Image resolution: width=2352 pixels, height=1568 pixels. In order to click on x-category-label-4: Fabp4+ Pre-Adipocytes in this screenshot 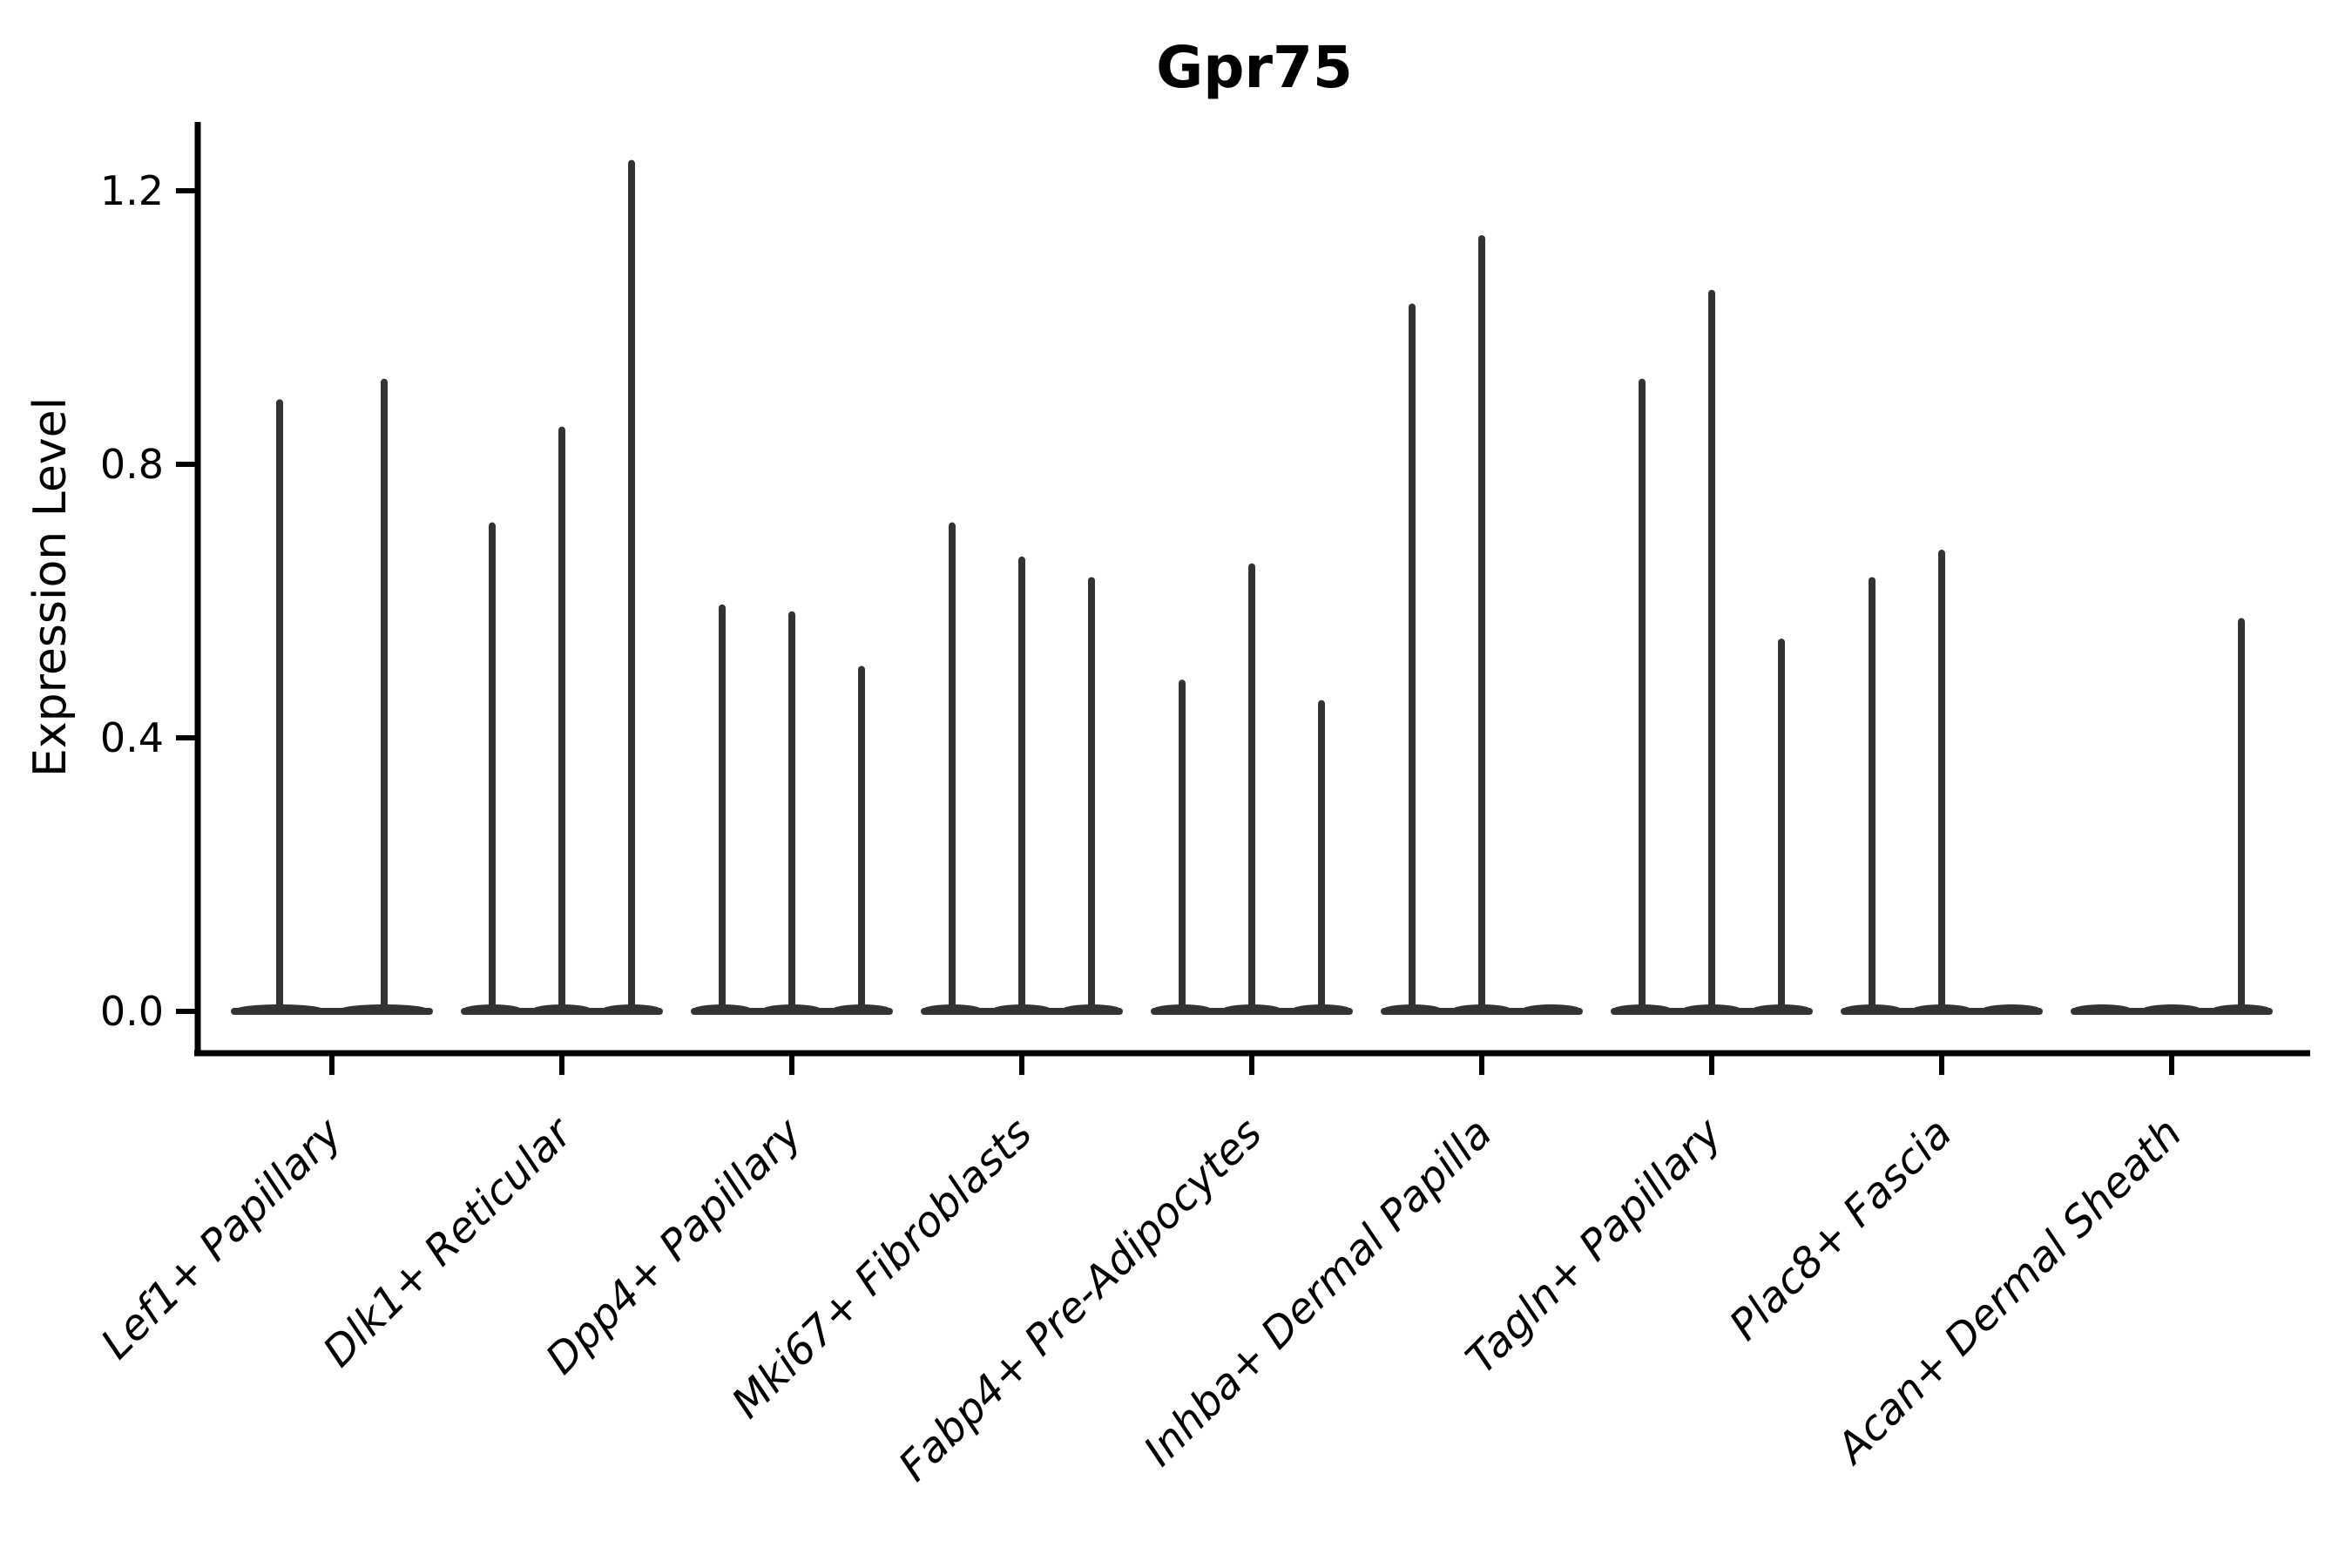, I will do `click(1080, 1300)`.